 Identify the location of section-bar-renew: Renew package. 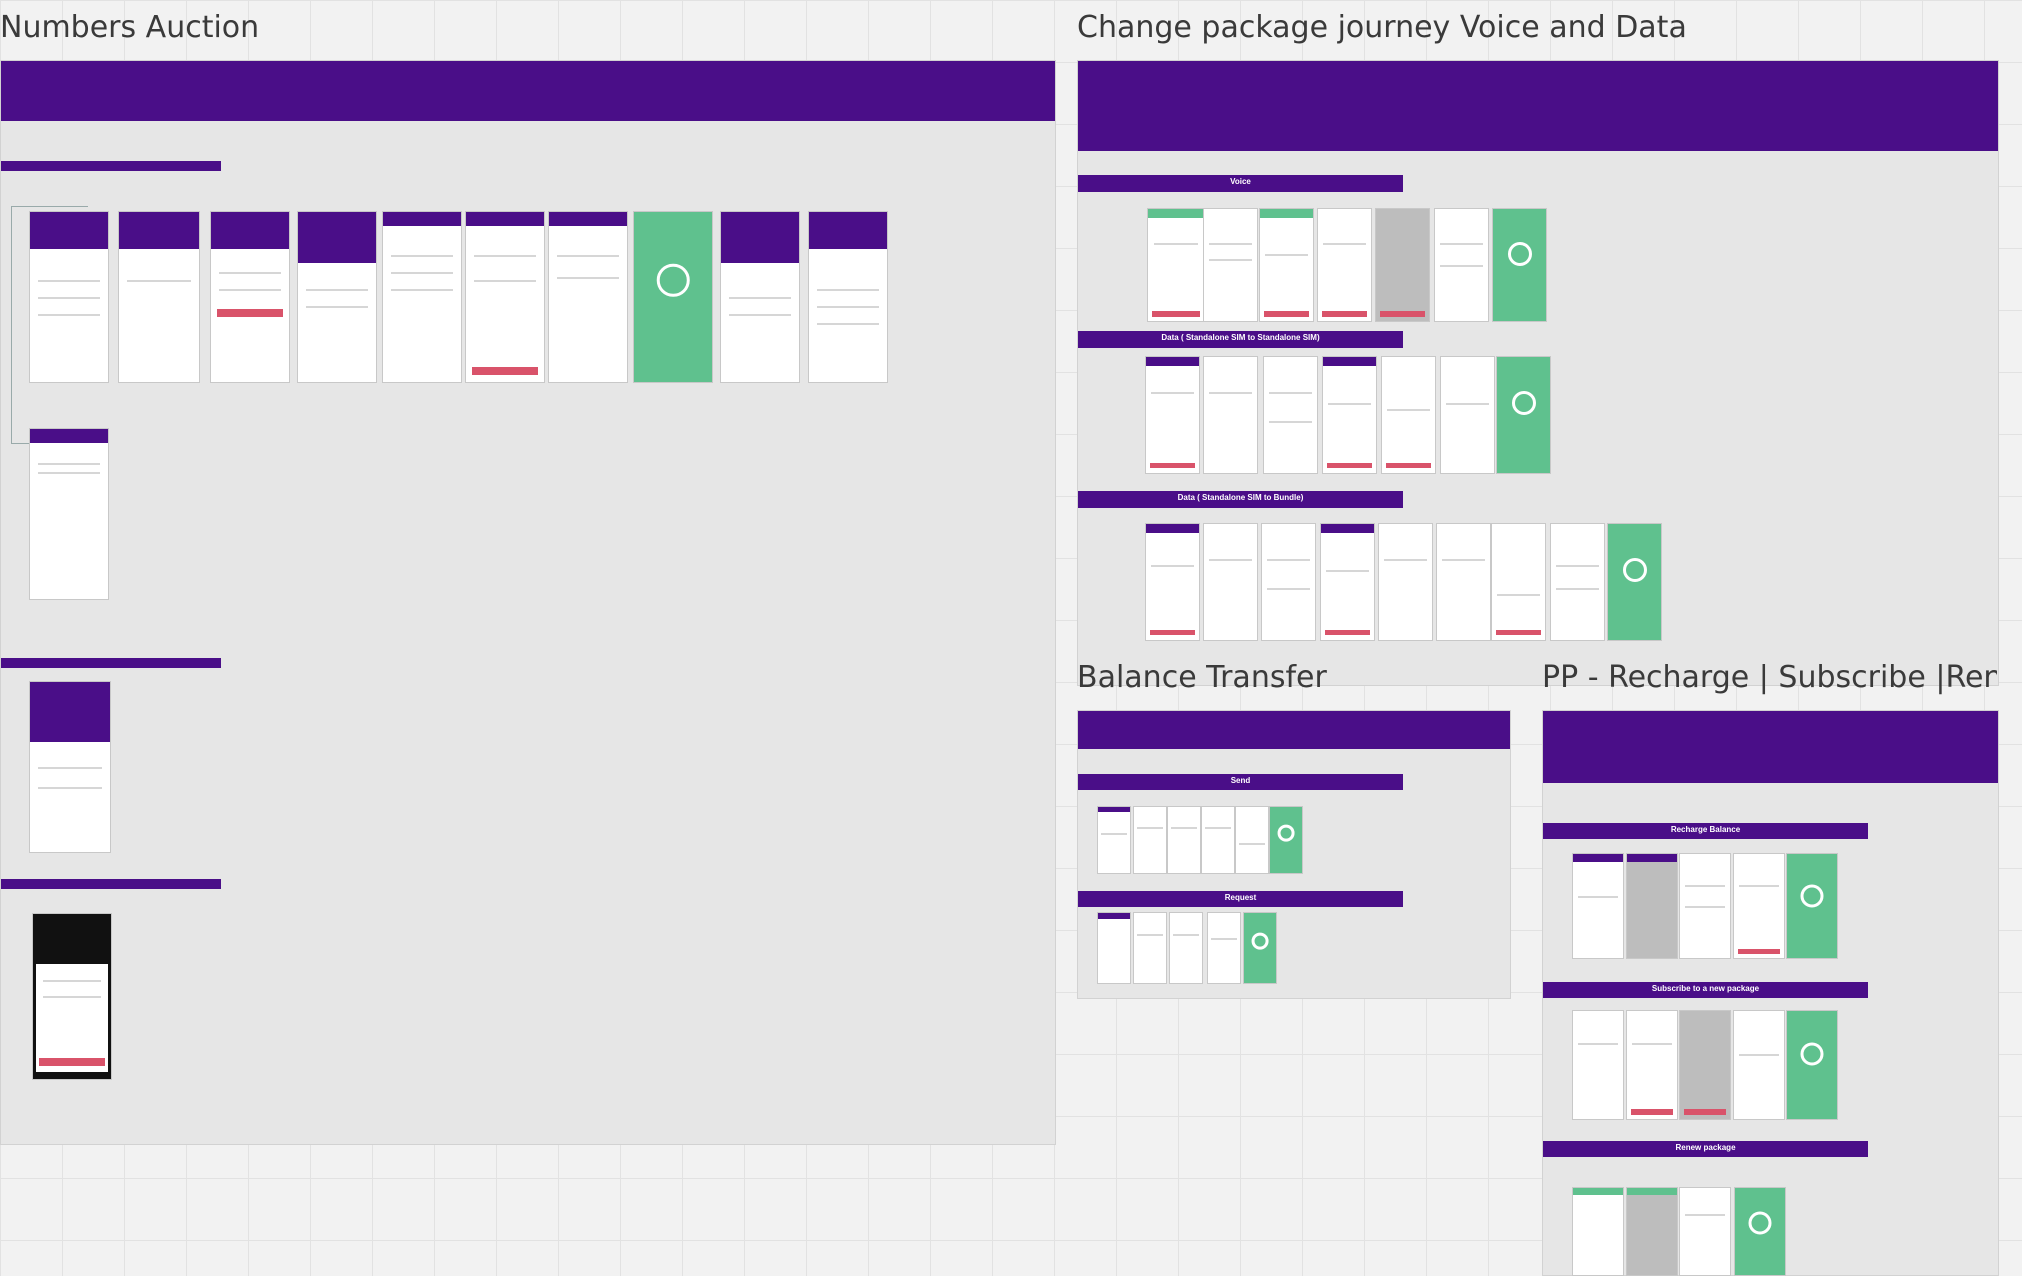
(1705, 1149).